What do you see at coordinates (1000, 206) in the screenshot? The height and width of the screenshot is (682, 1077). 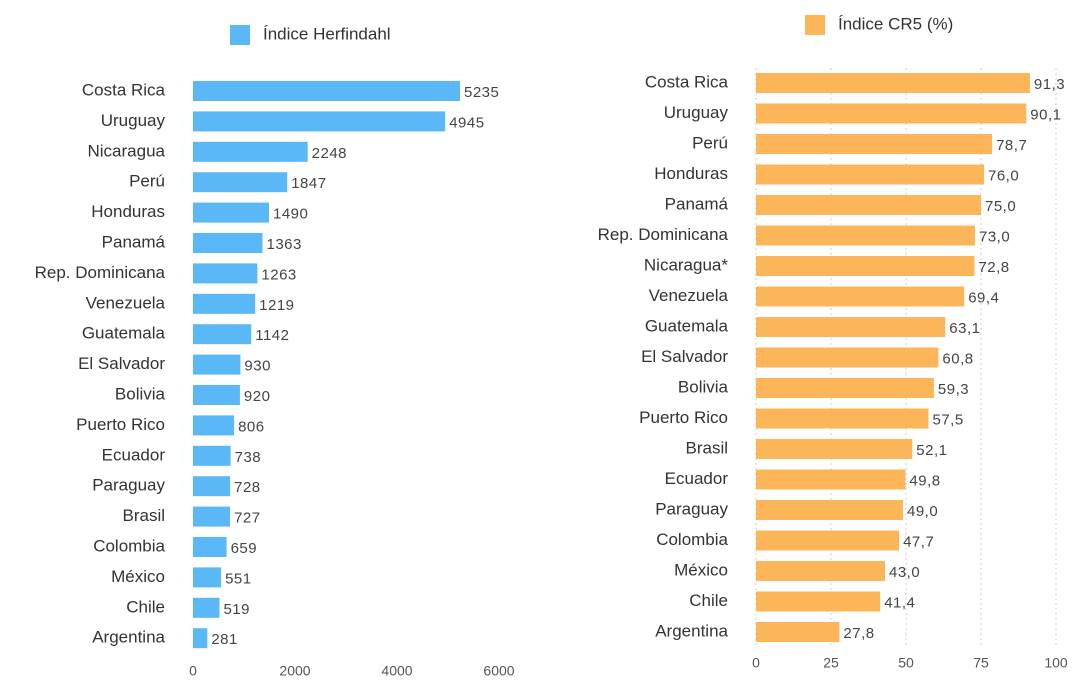 I see `value-label: 75,0` at bounding box center [1000, 206].